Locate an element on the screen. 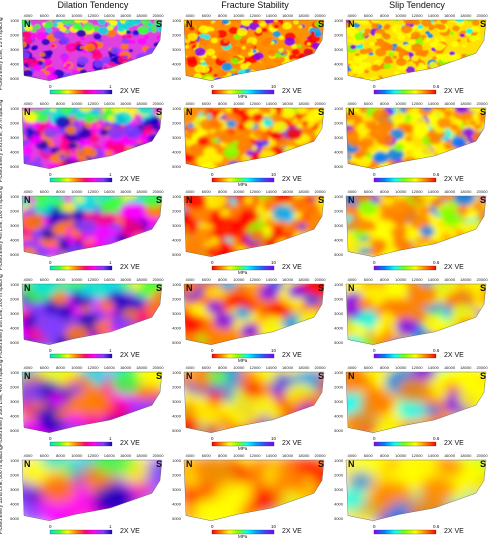 The image size is (500, 539). colorbar-max: 10 is located at coordinates (274, 350).